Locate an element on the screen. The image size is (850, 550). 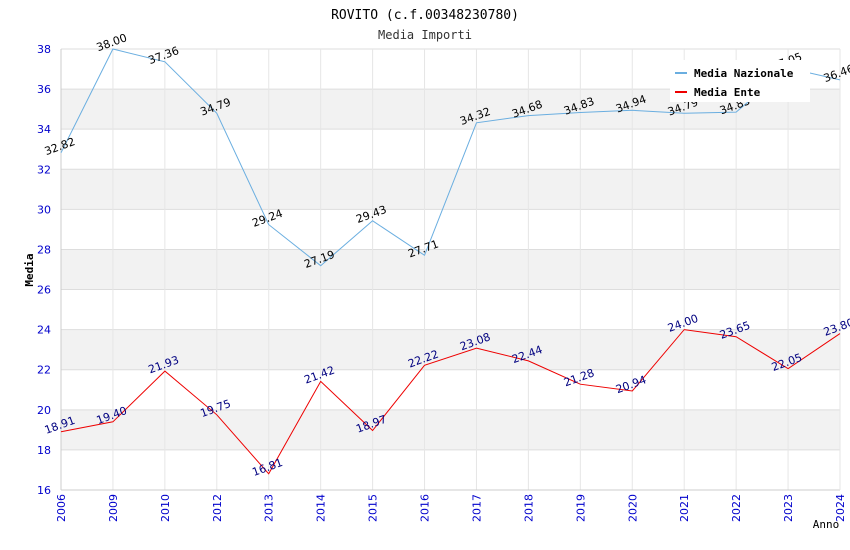
y-tick-label: 38 is located at coordinates (44, 49).